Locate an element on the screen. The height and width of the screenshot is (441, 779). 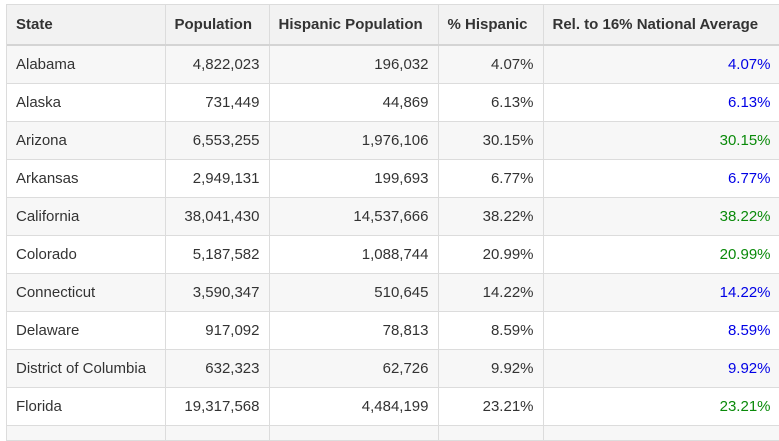
cell-state: Delaware is located at coordinates (86, 330).